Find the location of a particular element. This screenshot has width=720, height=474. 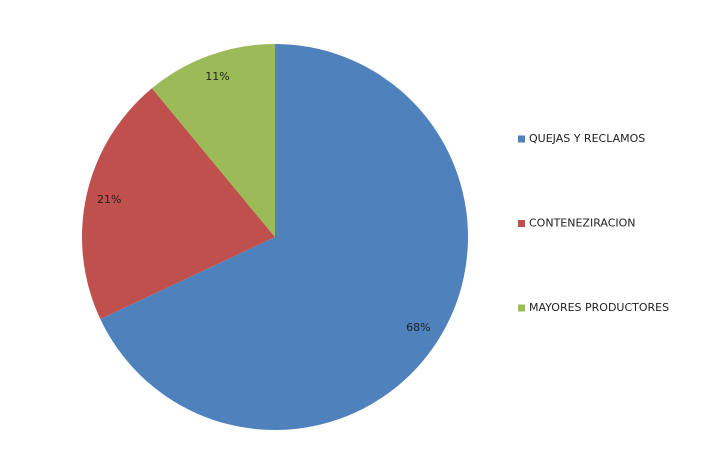

data-label: 68% is located at coordinates (418, 327).